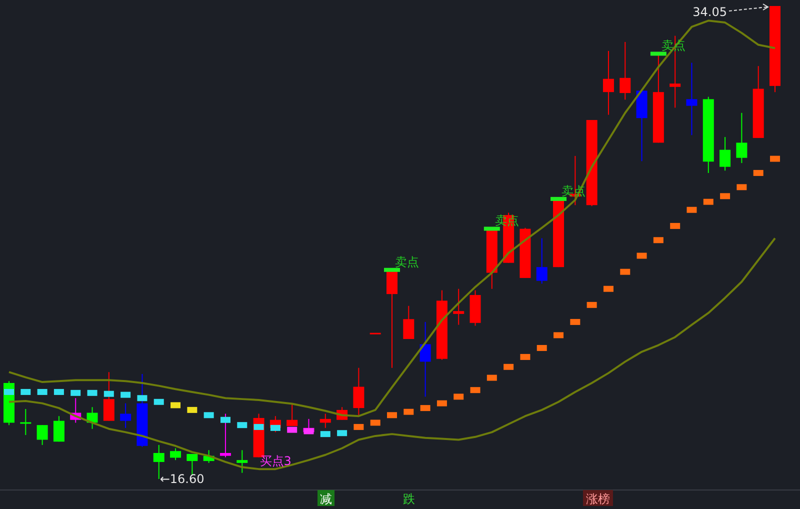 The height and width of the screenshot is (509, 800). I want to click on annotation: 34.05, so click(709, 12).